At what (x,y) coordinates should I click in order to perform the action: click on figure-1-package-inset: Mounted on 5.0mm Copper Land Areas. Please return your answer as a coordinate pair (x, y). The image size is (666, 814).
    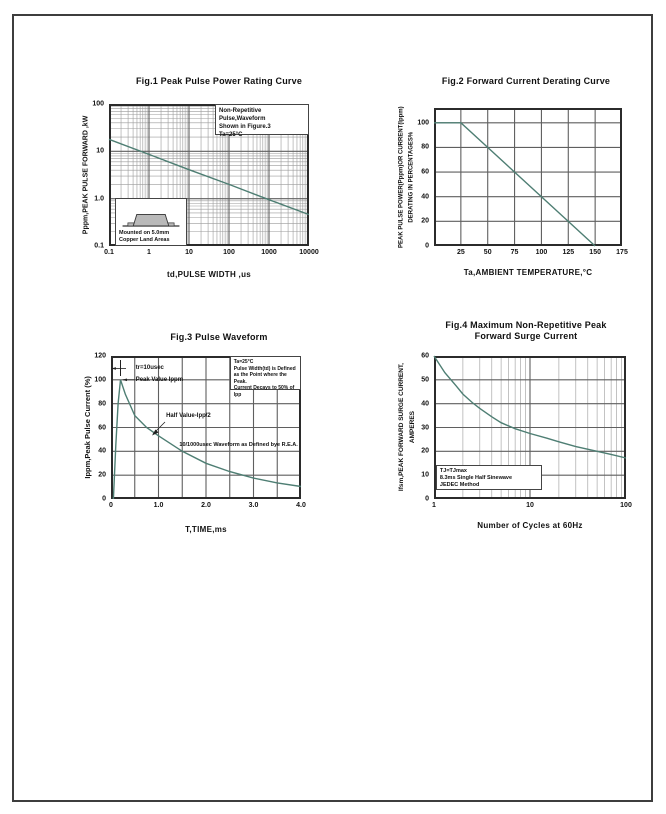
    Looking at the image, I should click on (151, 221).